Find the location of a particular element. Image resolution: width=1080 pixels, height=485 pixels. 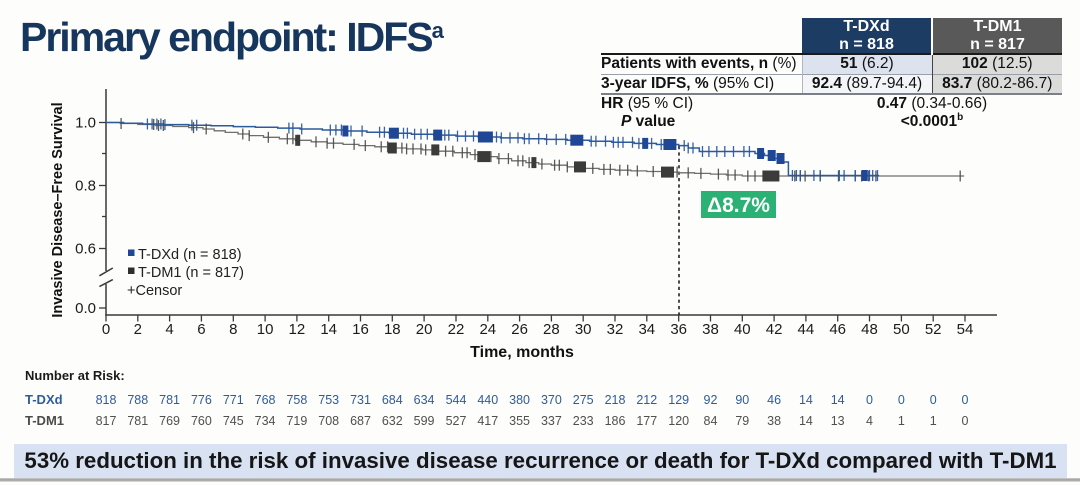

svg-text: 10 is located at coordinates (265, 329).